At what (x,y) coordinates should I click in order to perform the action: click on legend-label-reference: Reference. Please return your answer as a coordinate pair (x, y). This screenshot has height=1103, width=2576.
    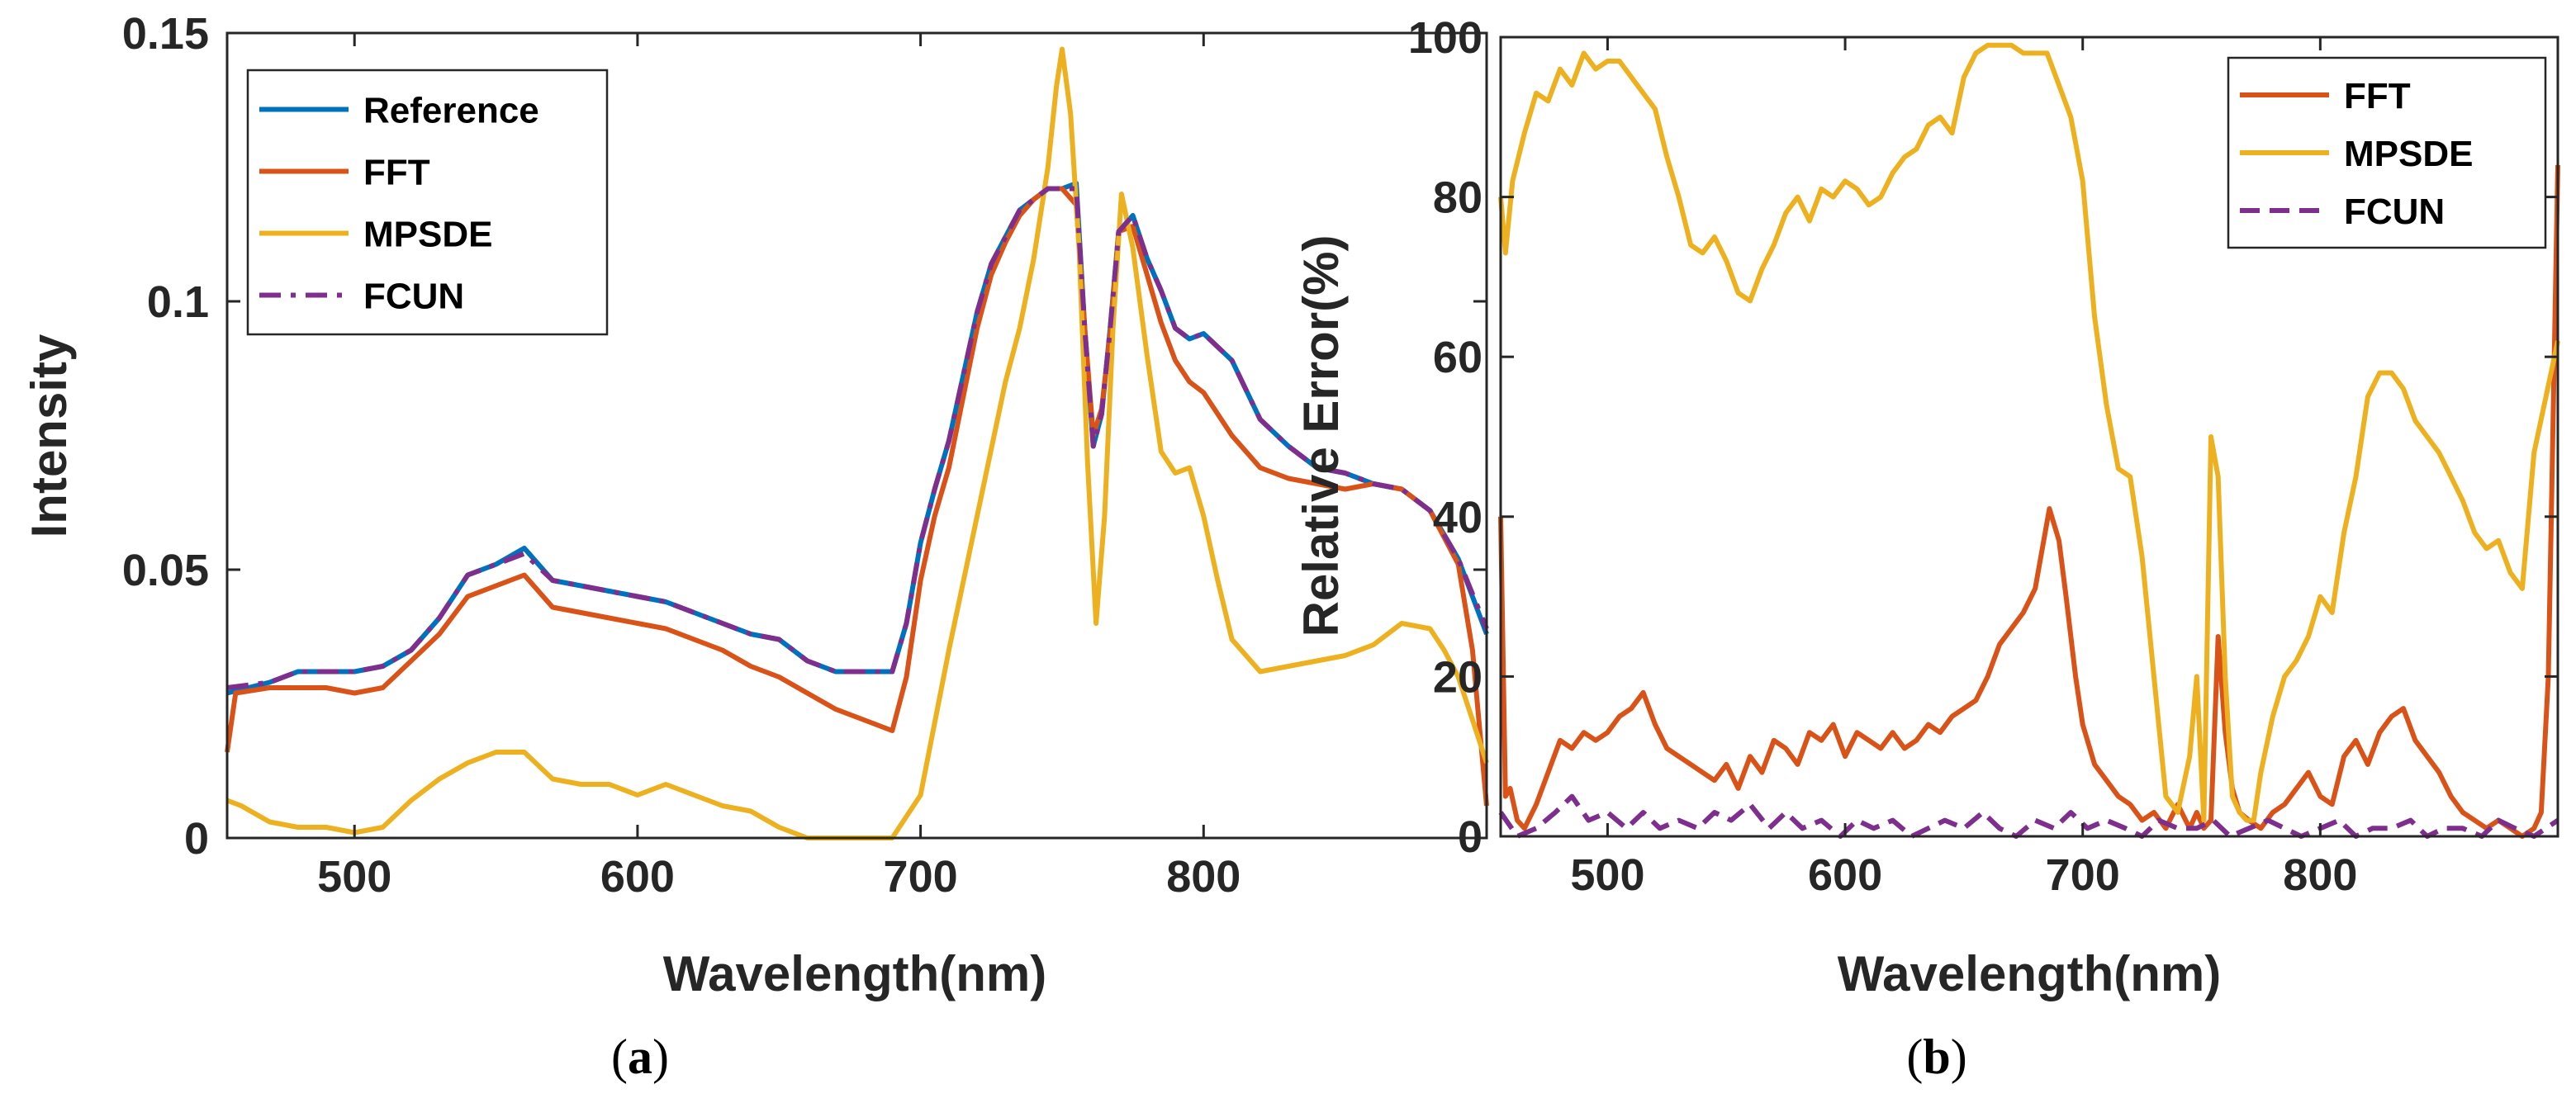
    Looking at the image, I should click on (451, 111).